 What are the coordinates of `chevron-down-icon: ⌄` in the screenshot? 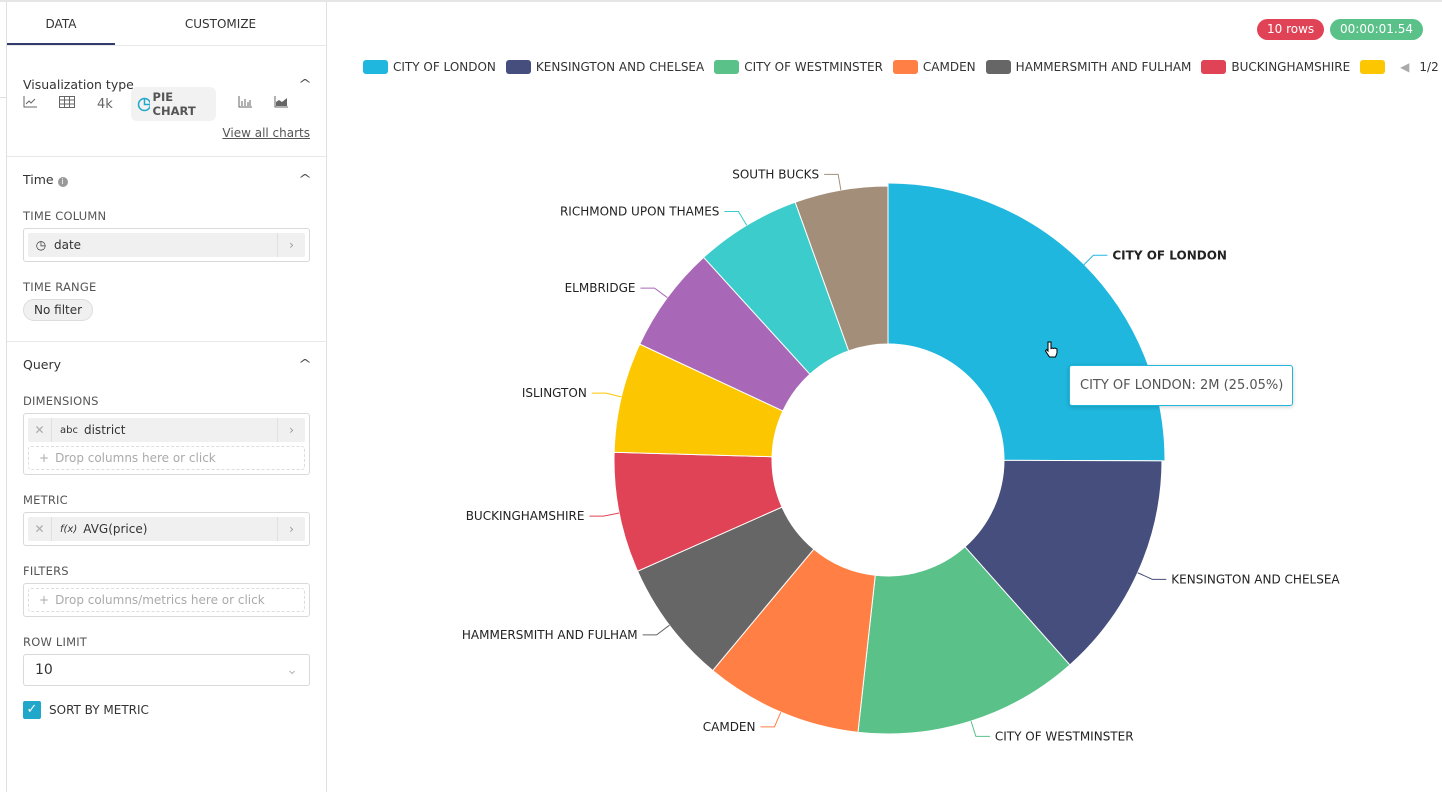 It's located at (292, 670).